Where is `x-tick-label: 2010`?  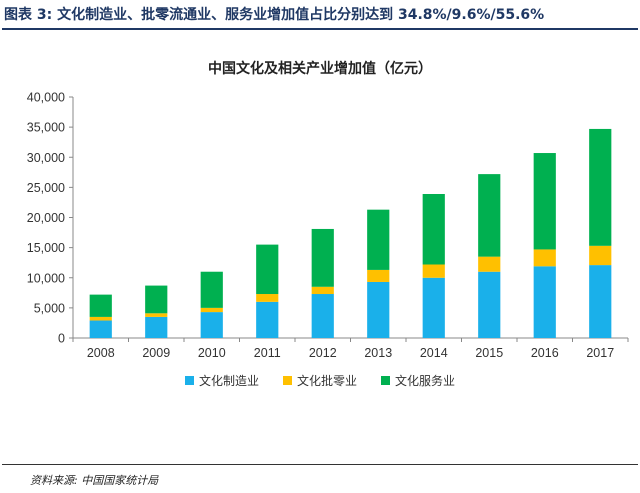
x-tick-label: 2010 is located at coordinates (212, 353).